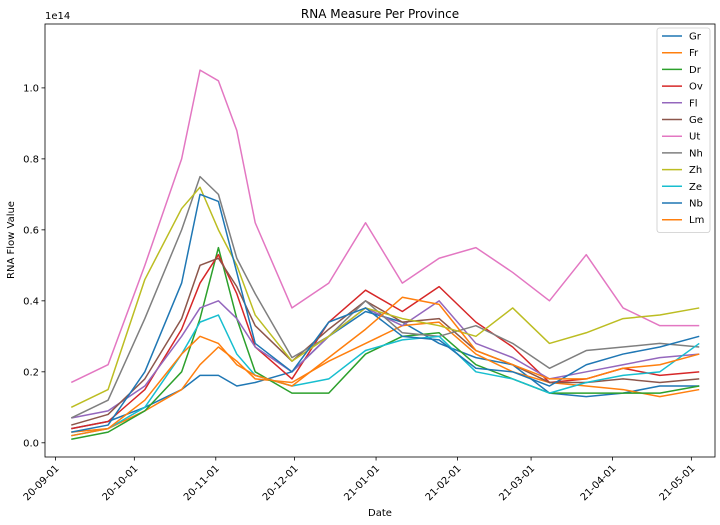 Image resolution: width=720 pixels, height=525 pixels. Describe the element at coordinates (57, 16) in the screenshot. I see `y-offset-label: 1e14` at that location.